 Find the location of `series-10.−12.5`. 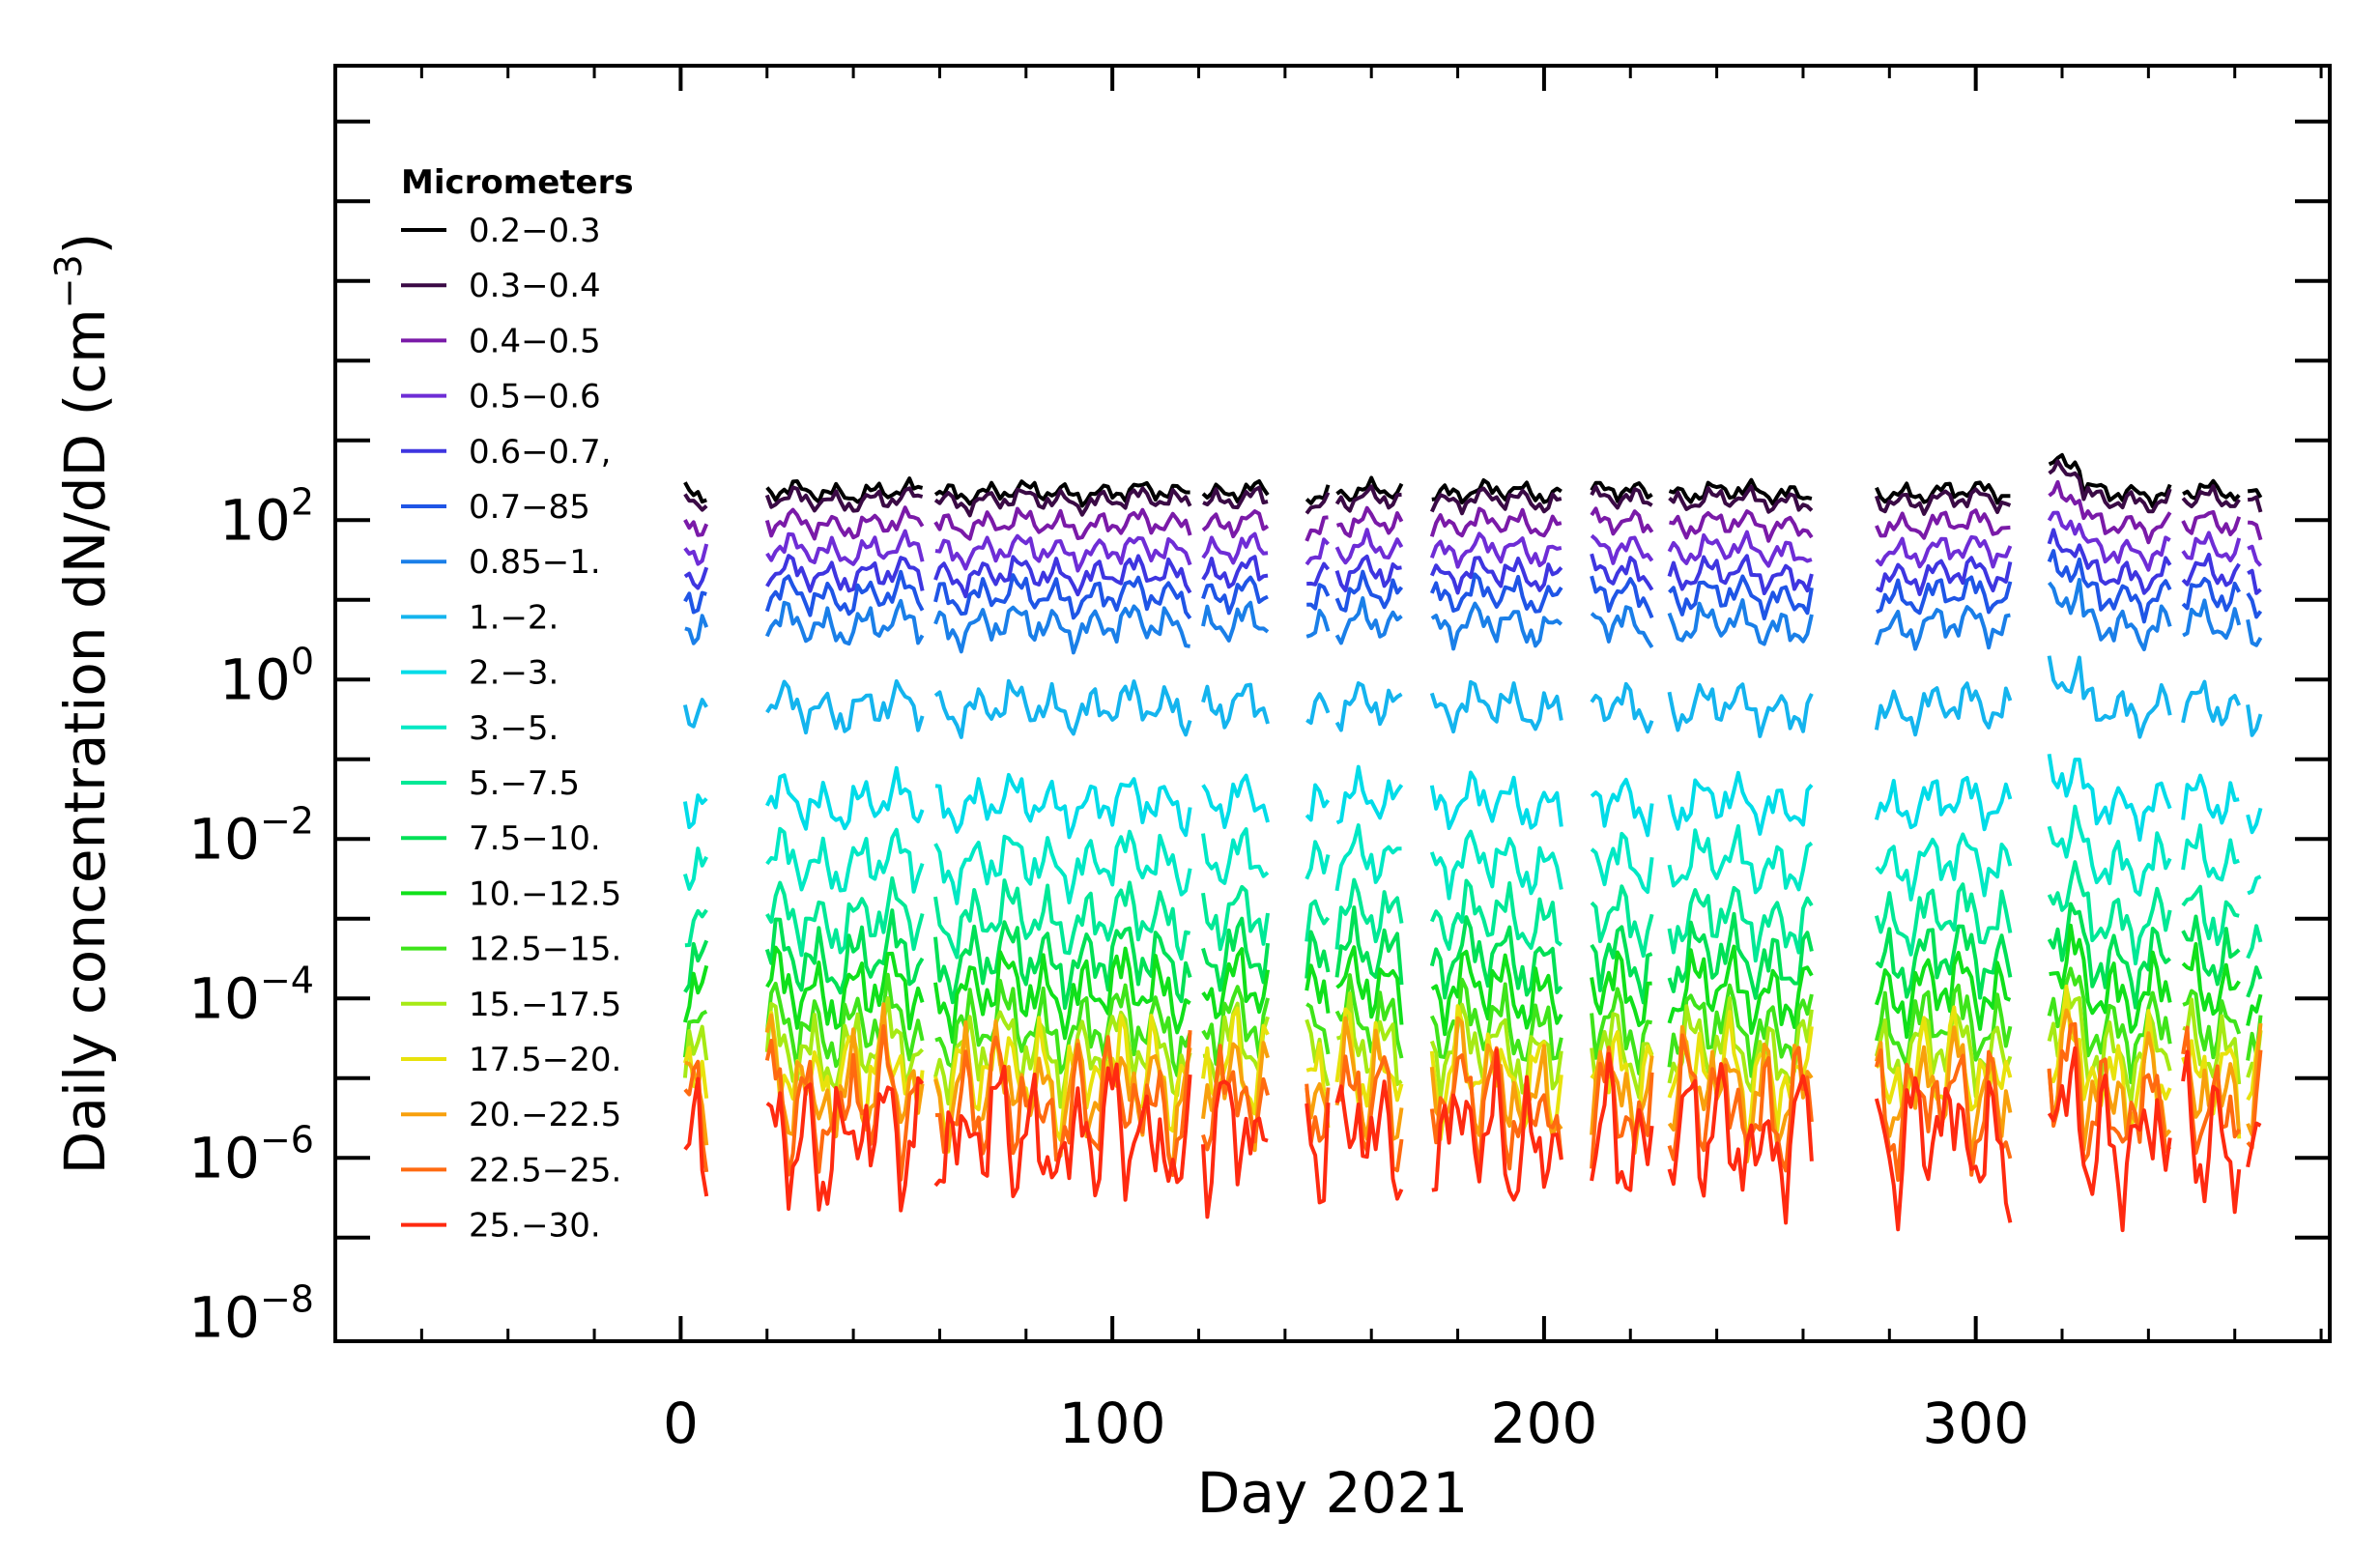

series-10.−12.5 is located at coordinates (1473, 984).